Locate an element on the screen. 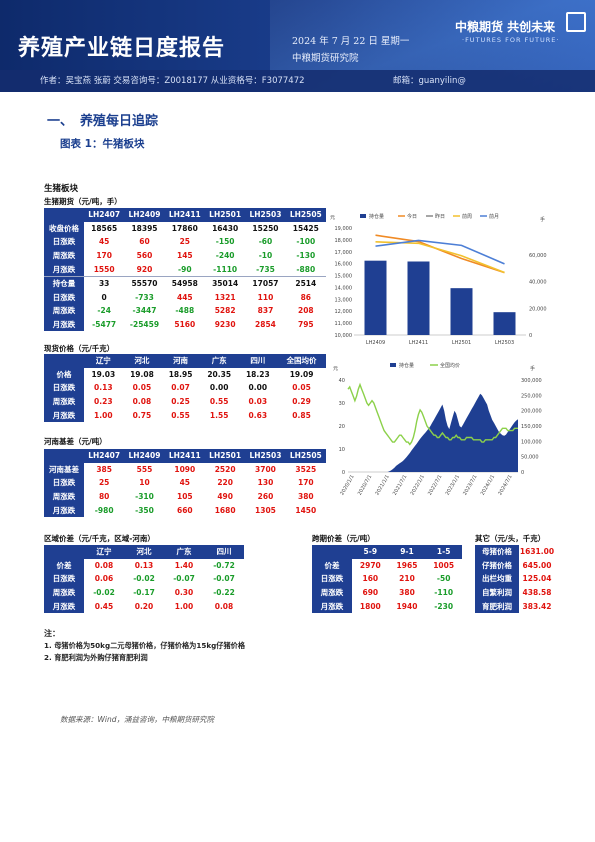 The image size is (595, 842). table-cell: 1090 is located at coordinates (185, 469).